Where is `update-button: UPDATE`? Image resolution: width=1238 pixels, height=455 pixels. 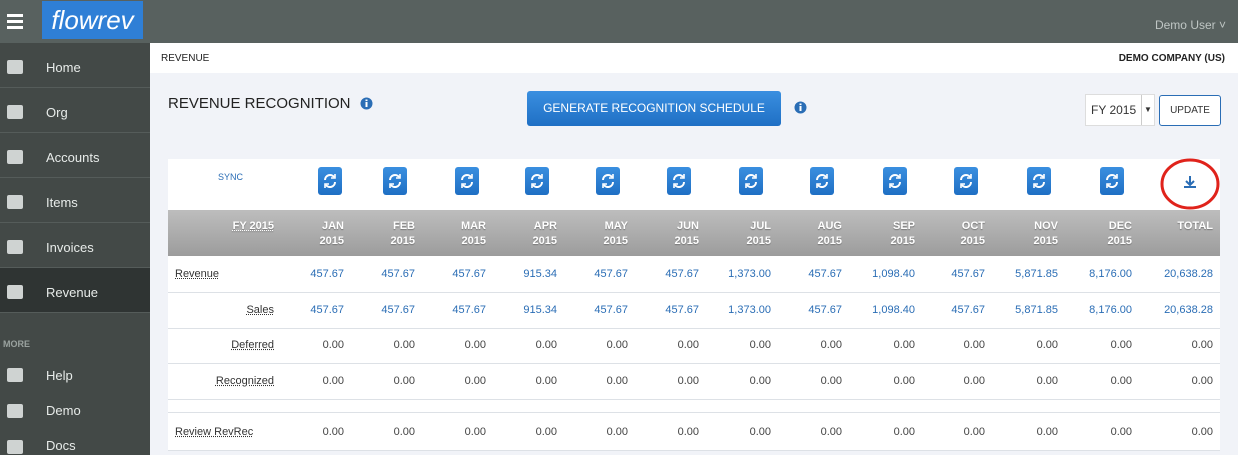 update-button: UPDATE is located at coordinates (1190, 110).